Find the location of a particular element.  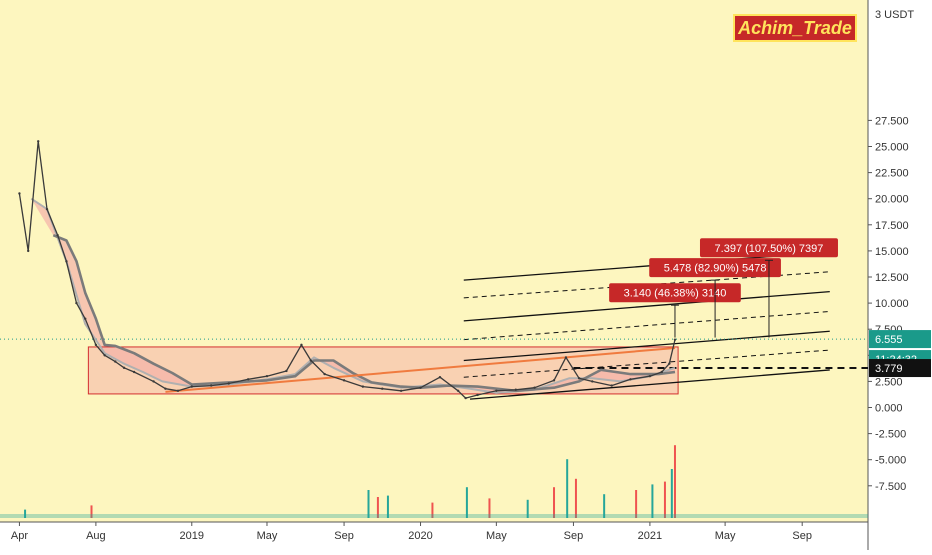

target-label-text: 5.478 (82.90%) 5478 is located at coordinates (715, 269).